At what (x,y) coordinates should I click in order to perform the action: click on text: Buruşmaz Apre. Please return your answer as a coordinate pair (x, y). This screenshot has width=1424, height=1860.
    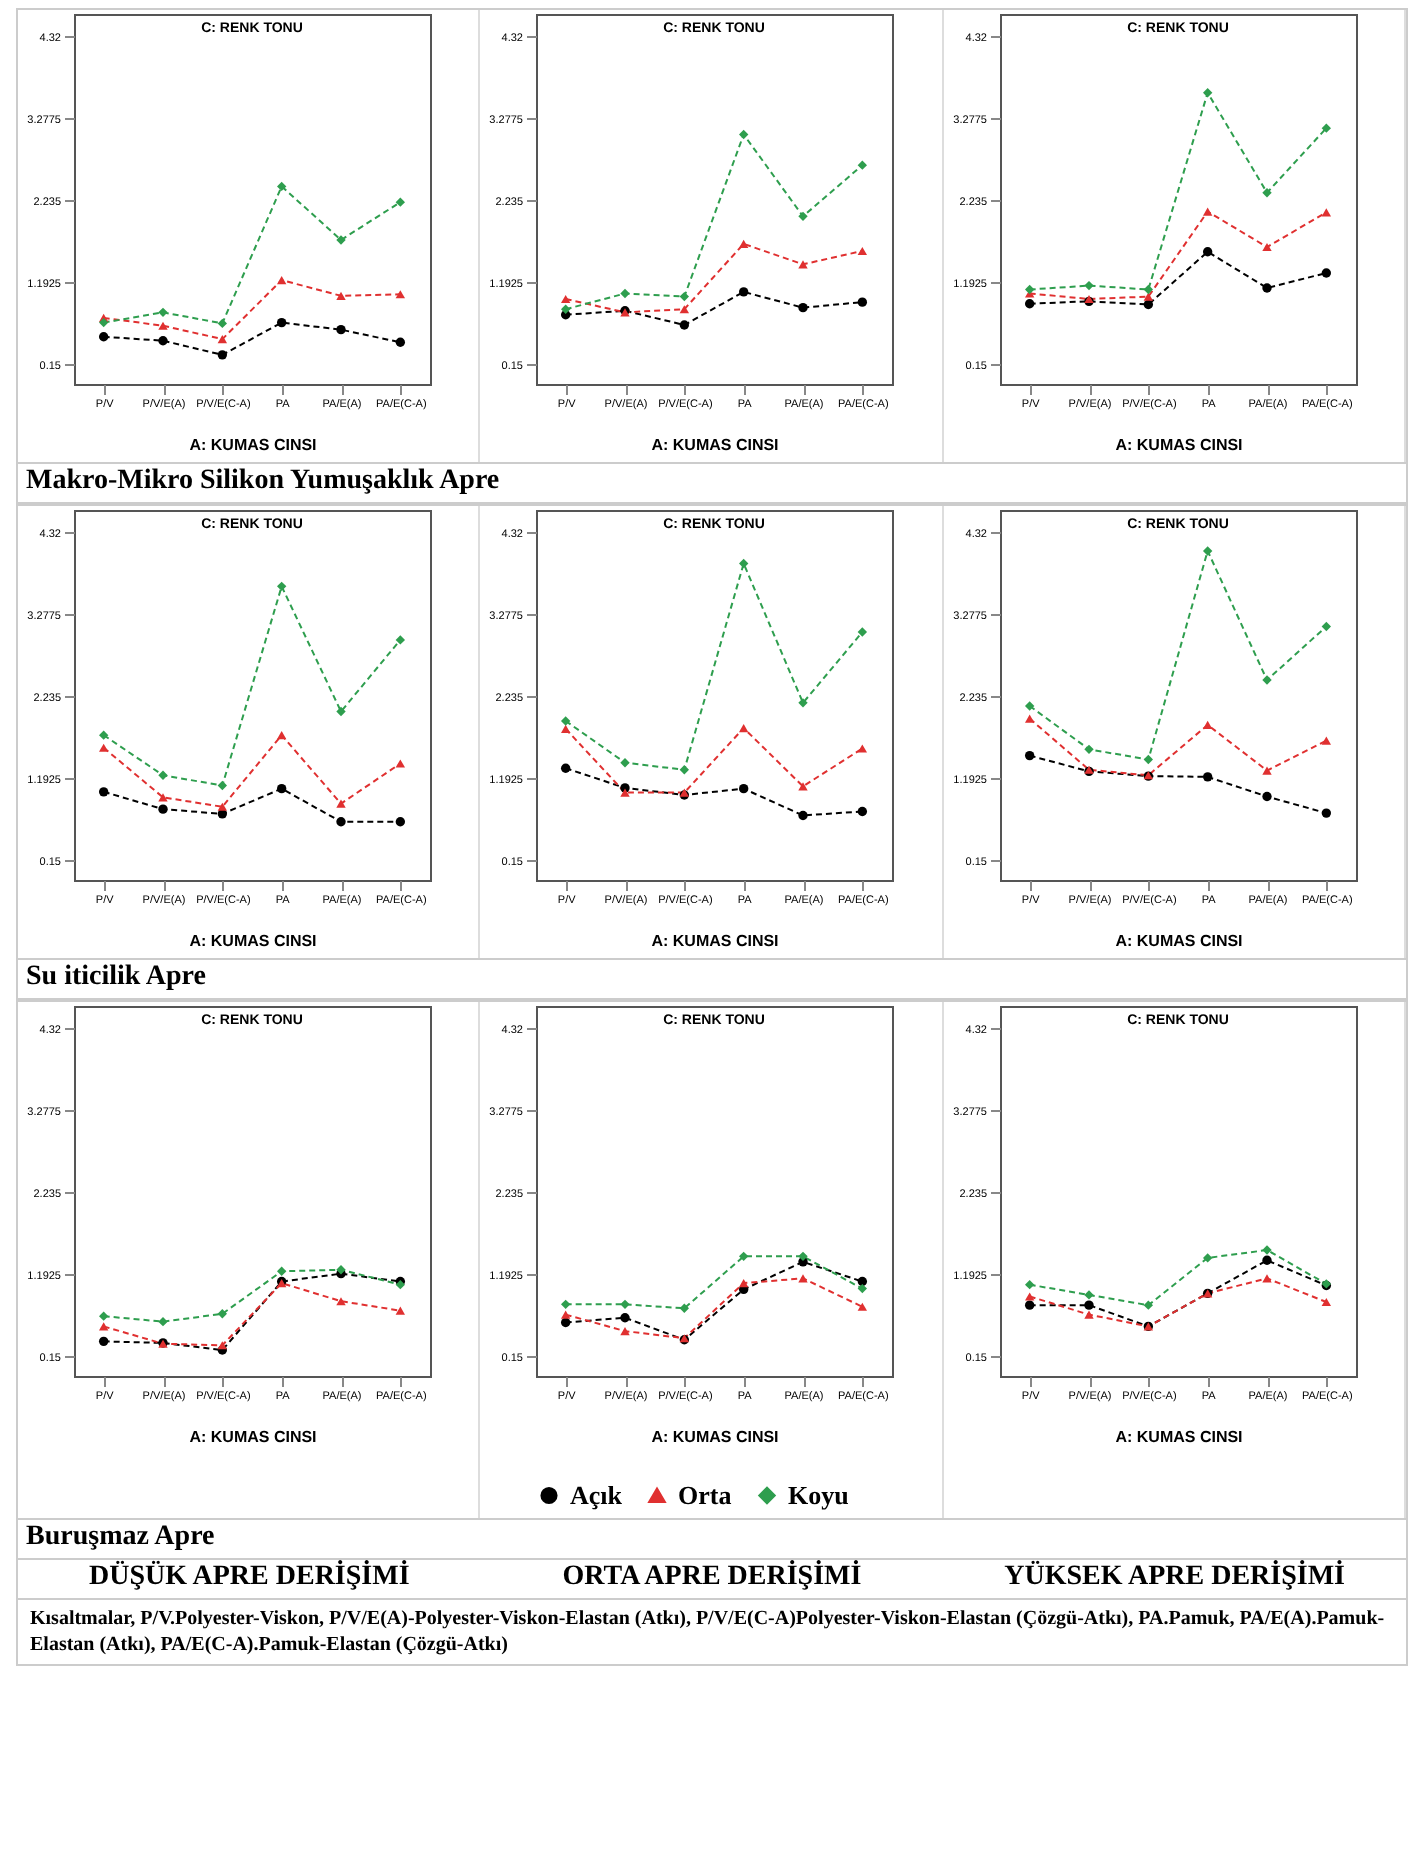
    Looking at the image, I should click on (712, 1540).